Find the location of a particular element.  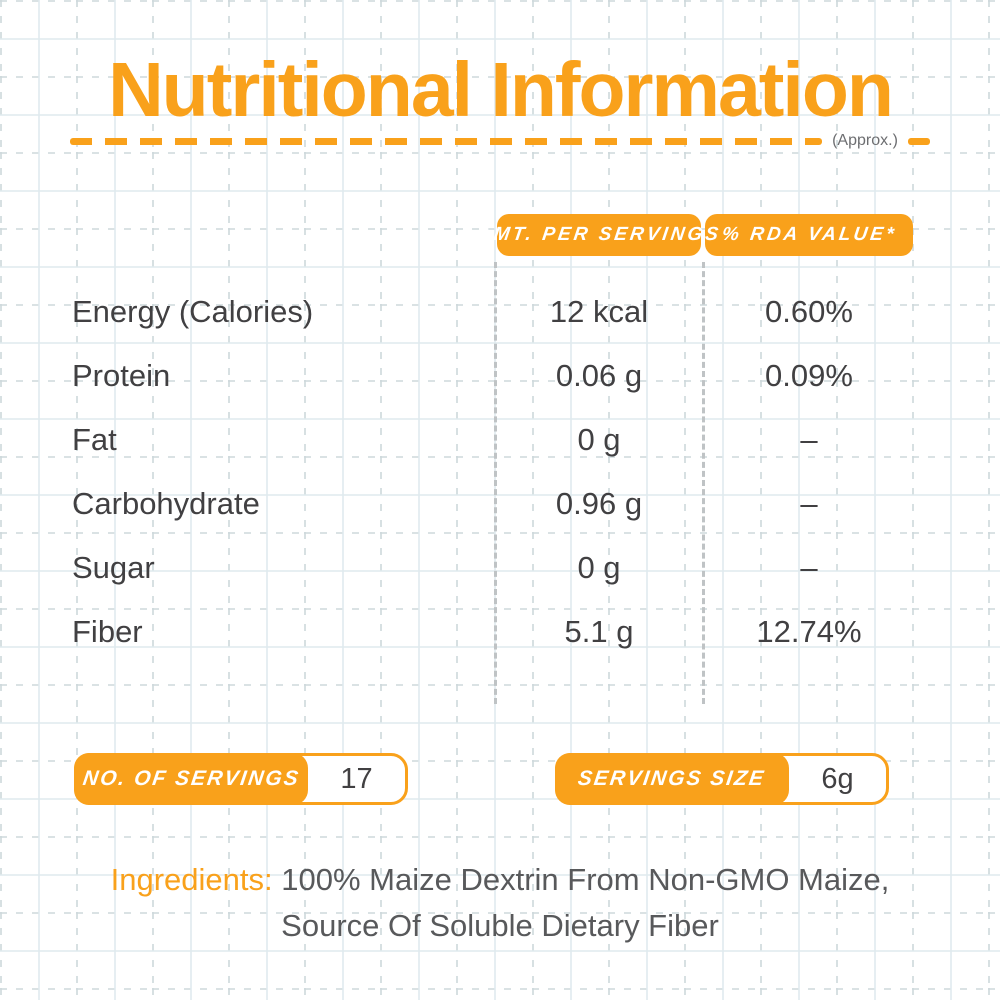

serving-size-label-chip: SERVINGS SIZE is located at coordinates (672, 779).